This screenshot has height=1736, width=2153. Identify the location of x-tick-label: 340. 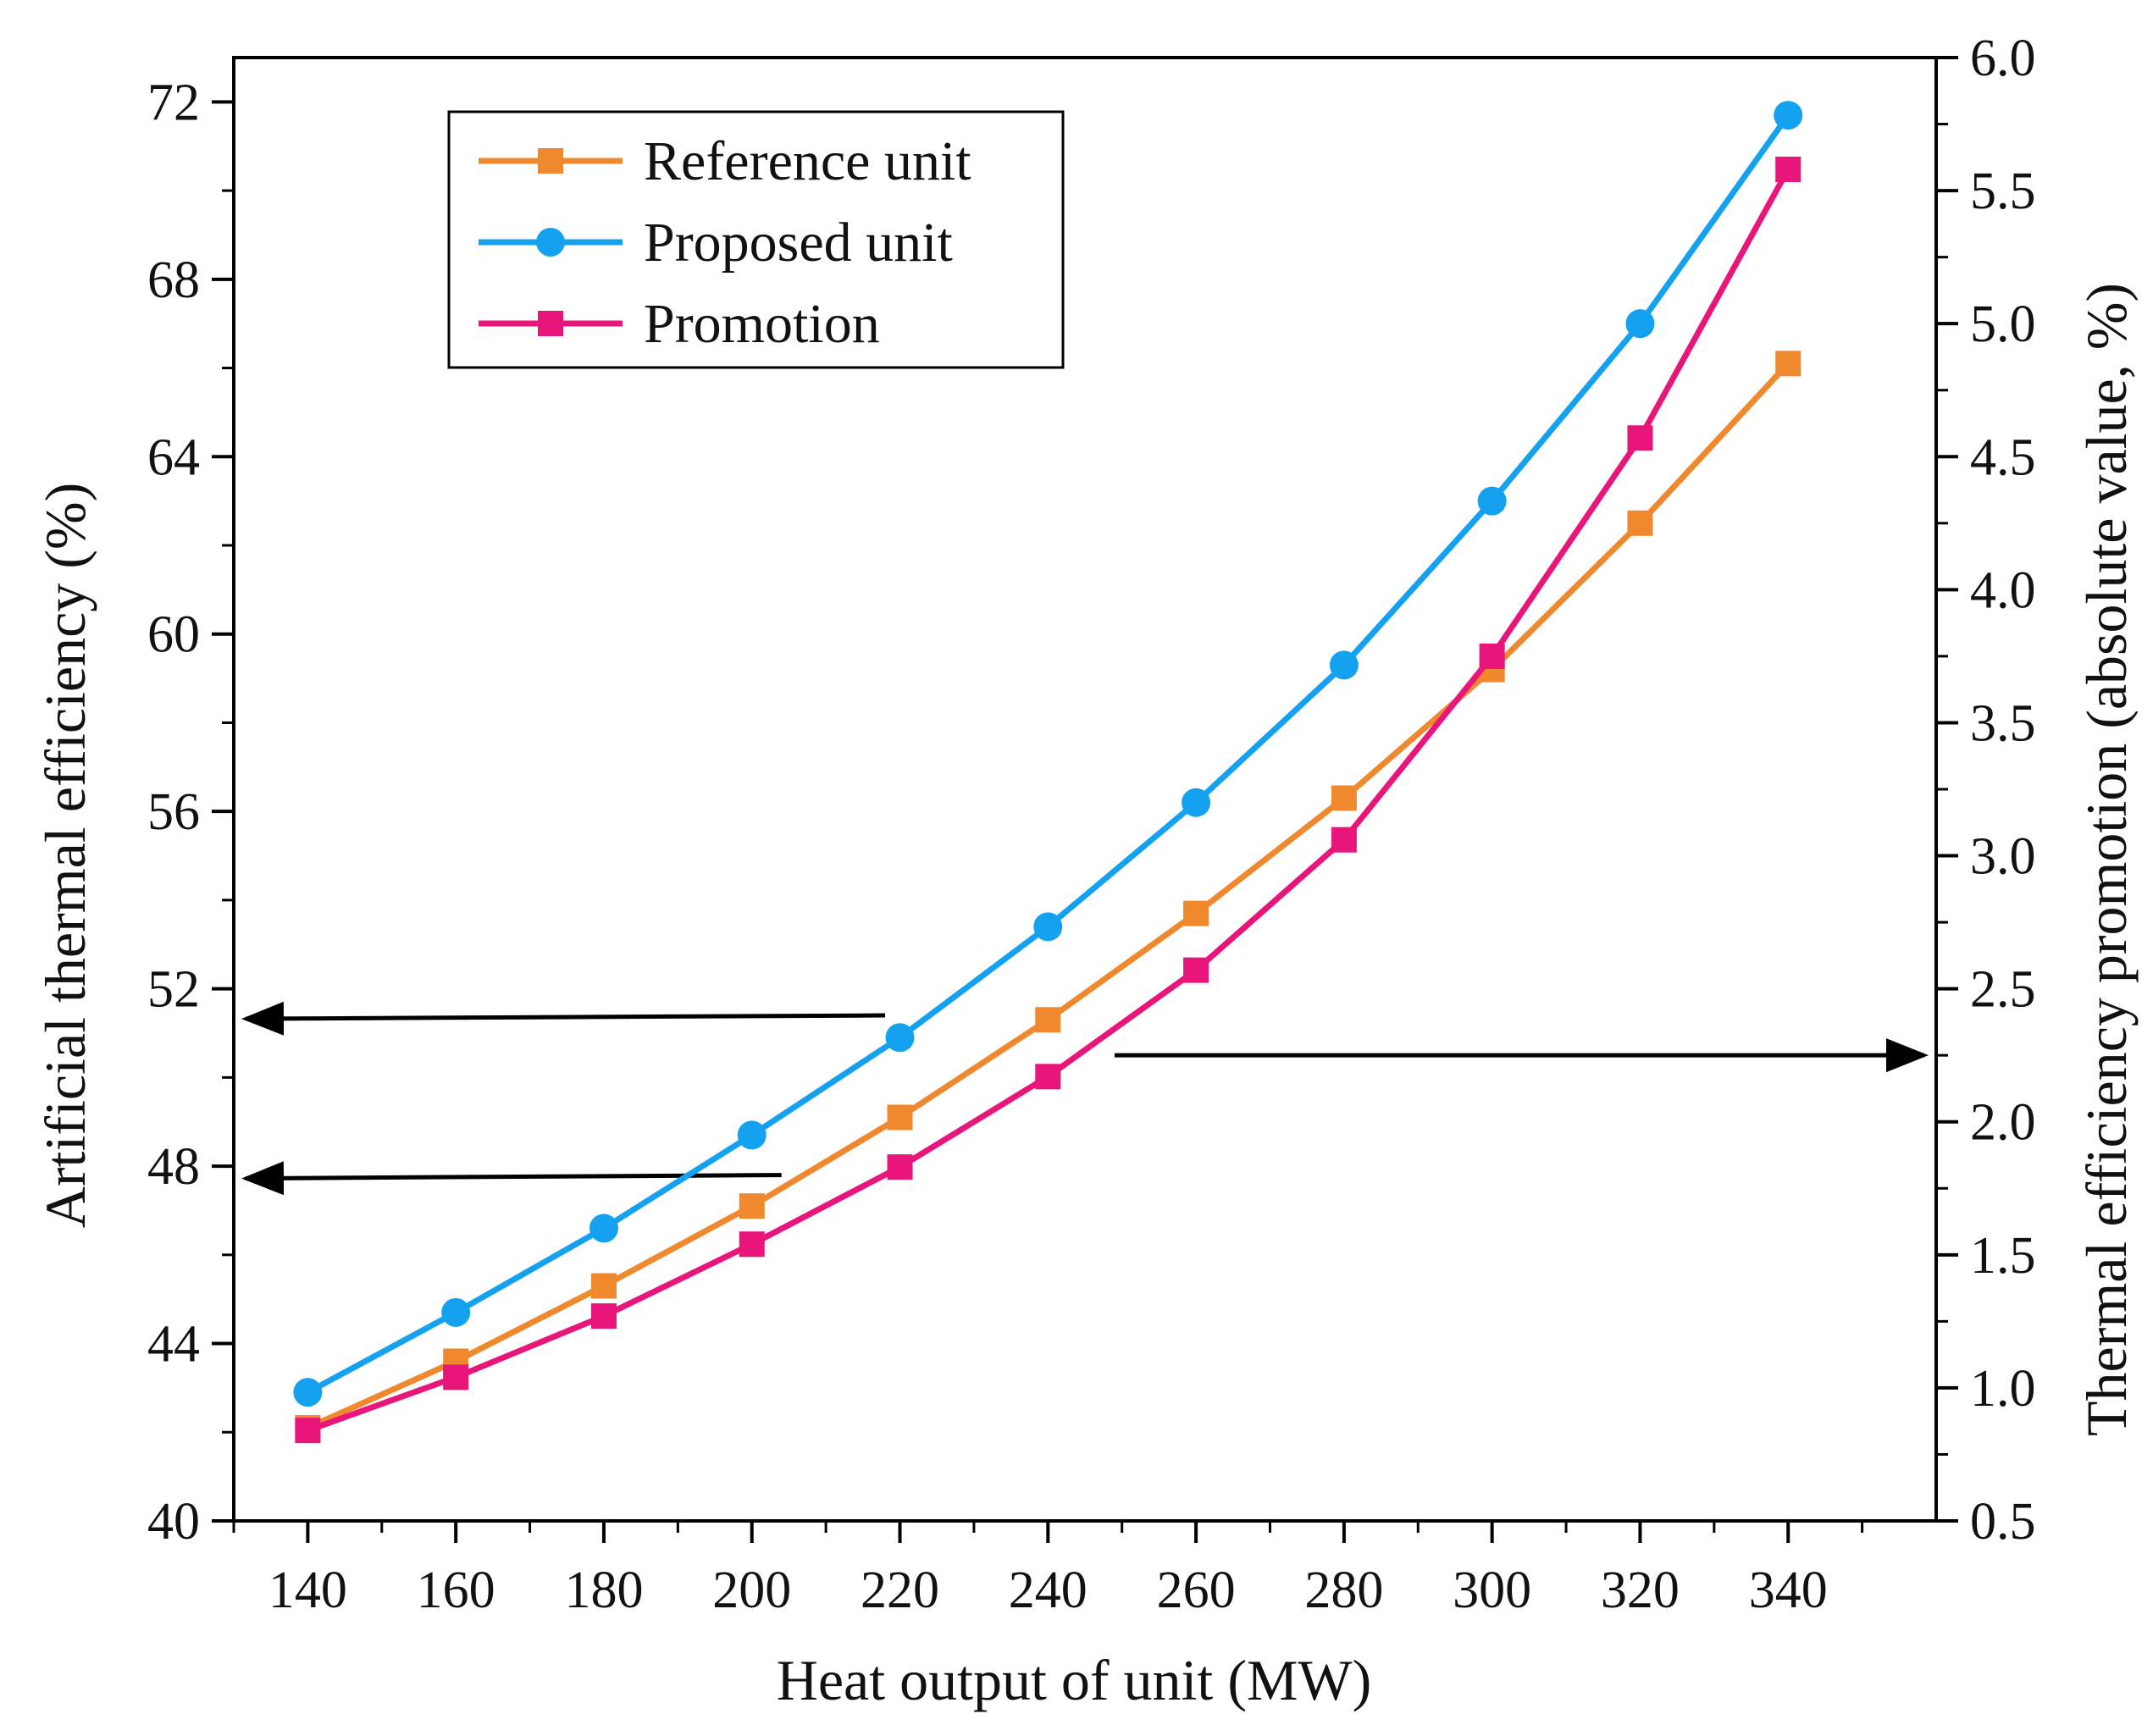
(1788, 1590).